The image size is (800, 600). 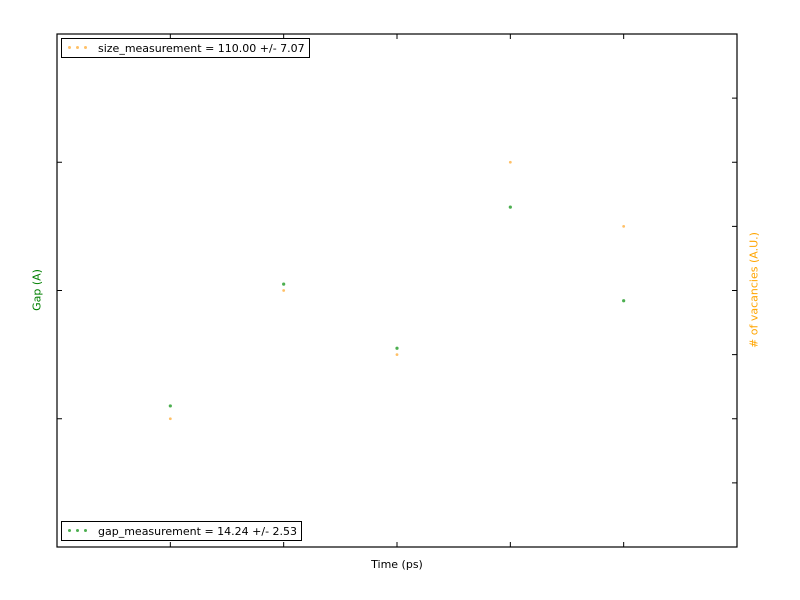 I want to click on legend-gap-measurement: gap_measurement = 14.24 +/- 2.53, so click(x=182, y=531).